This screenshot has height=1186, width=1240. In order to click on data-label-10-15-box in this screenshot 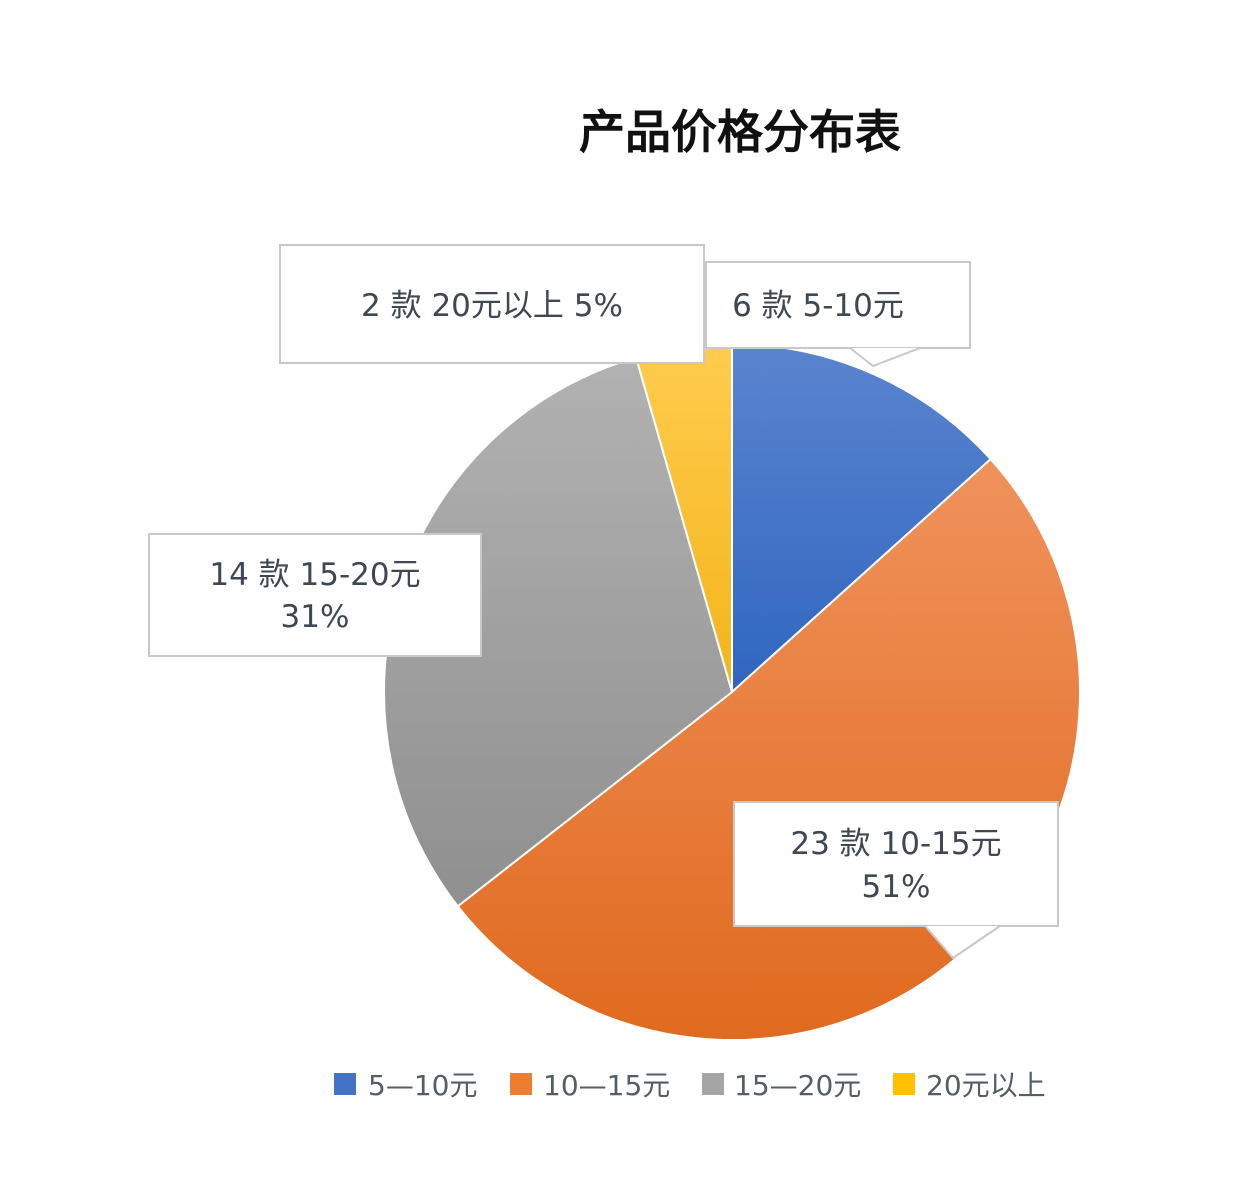, I will do `click(896, 864)`.